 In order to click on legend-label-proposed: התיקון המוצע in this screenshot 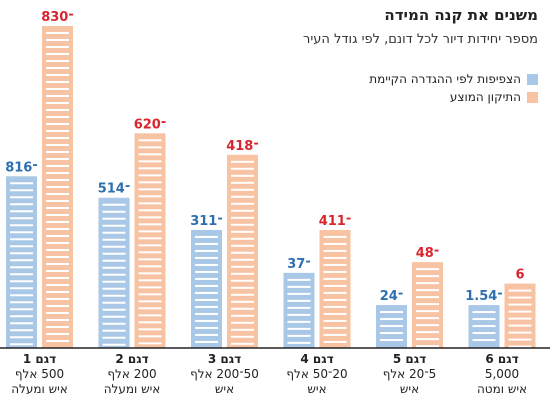, I will do `click(485, 97)`.